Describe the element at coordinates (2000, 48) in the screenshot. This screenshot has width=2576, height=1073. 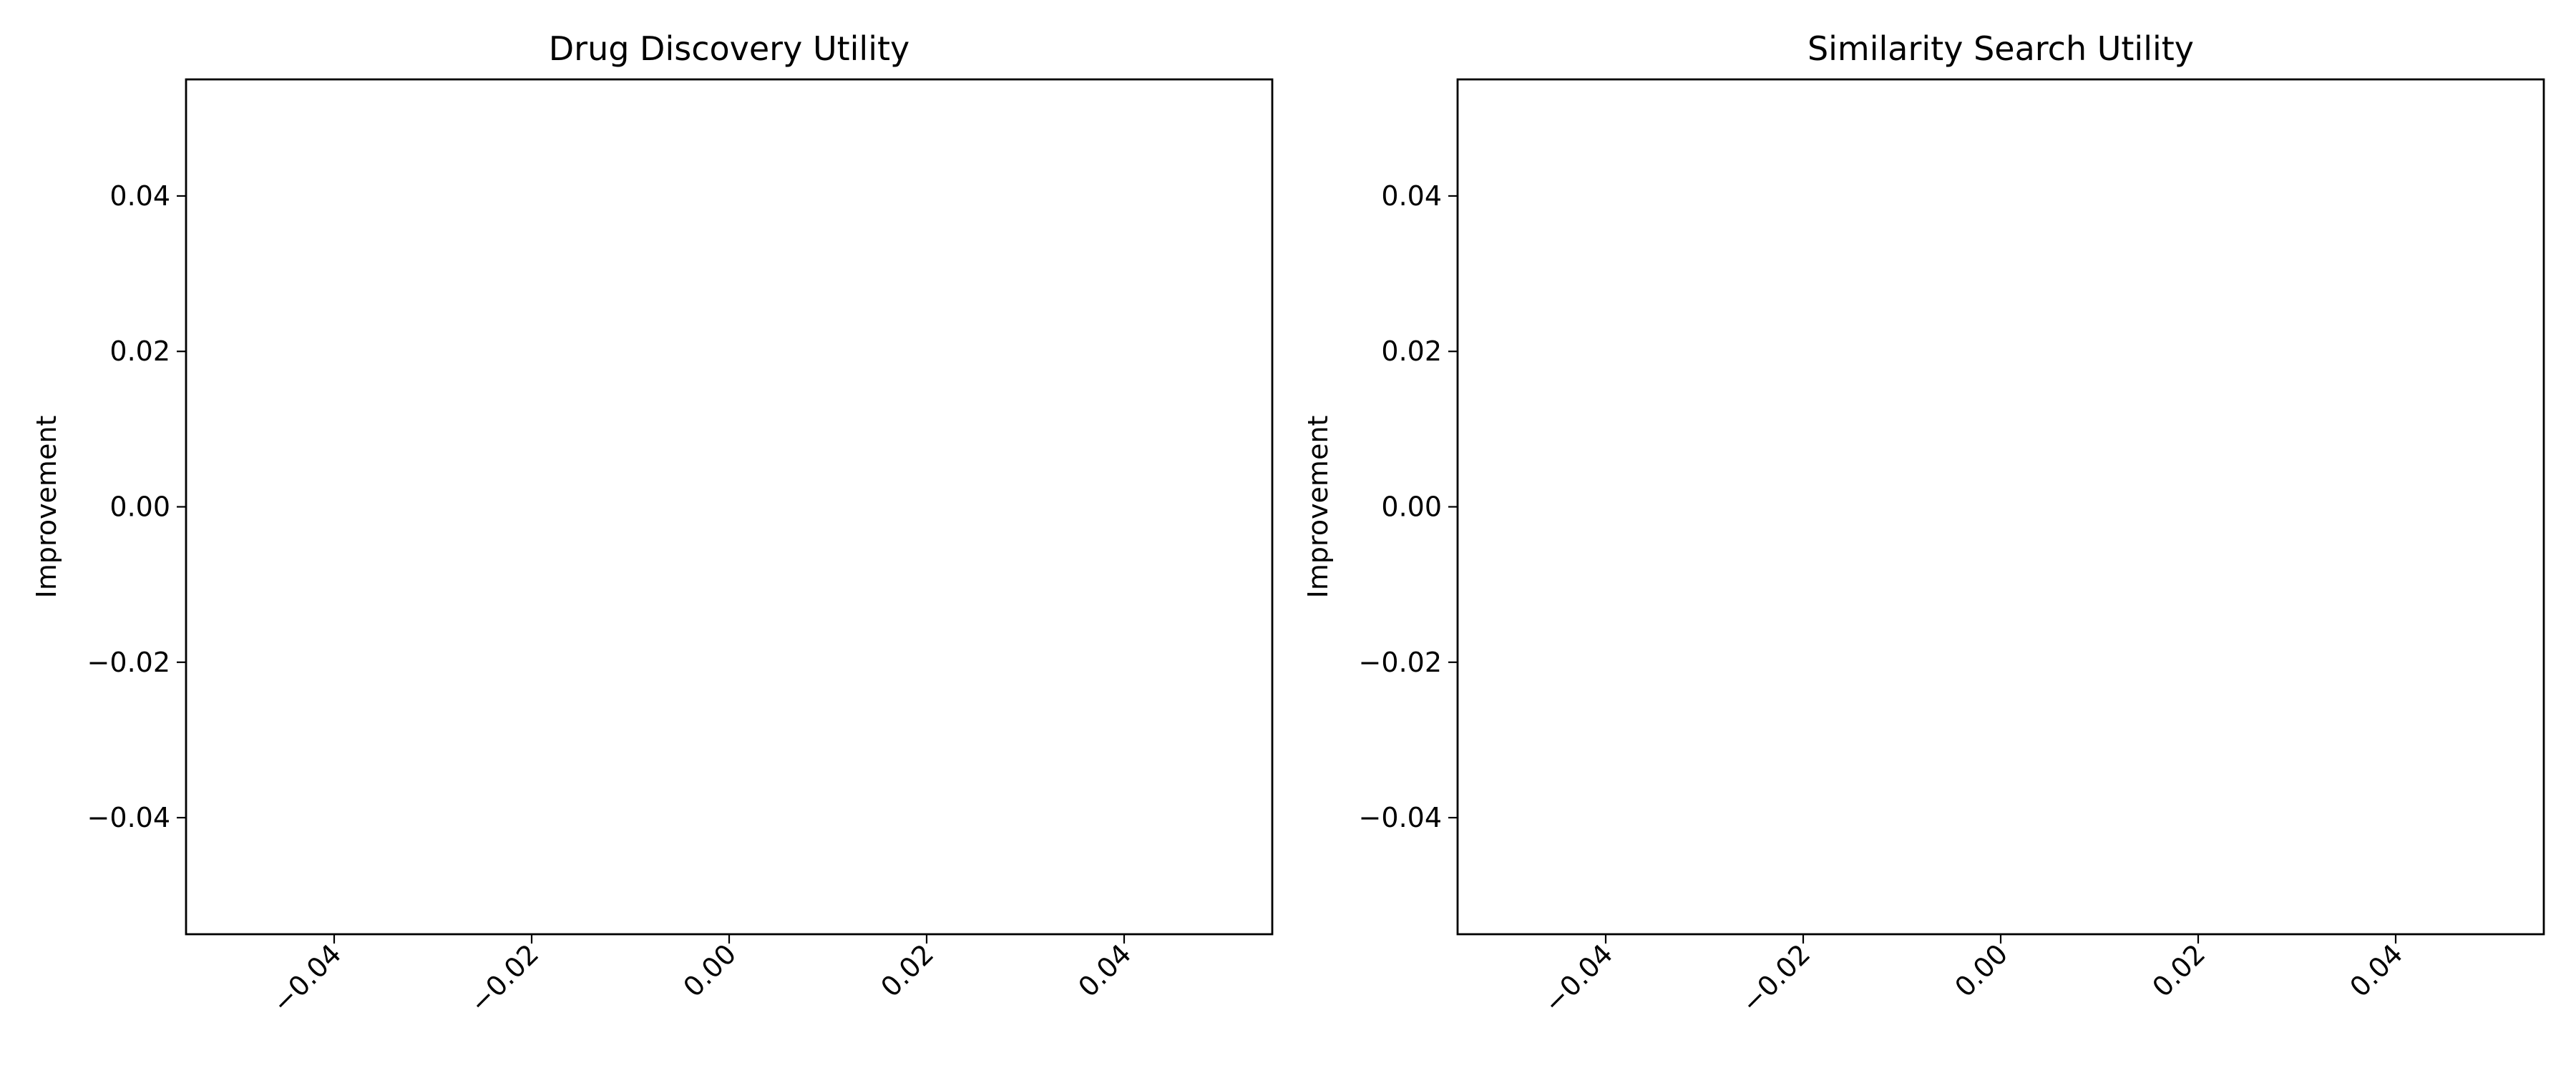
I see `chart-title: Similarity Search Utility` at that location.